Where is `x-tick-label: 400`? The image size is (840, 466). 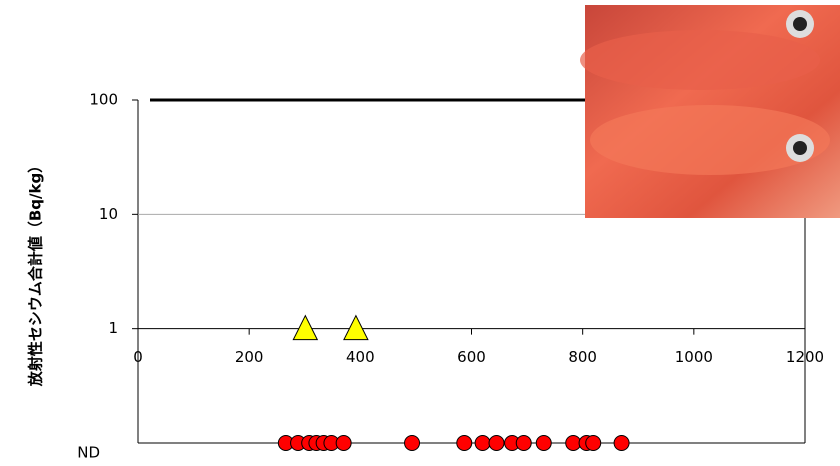 x-tick-label: 400 is located at coordinates (360, 357).